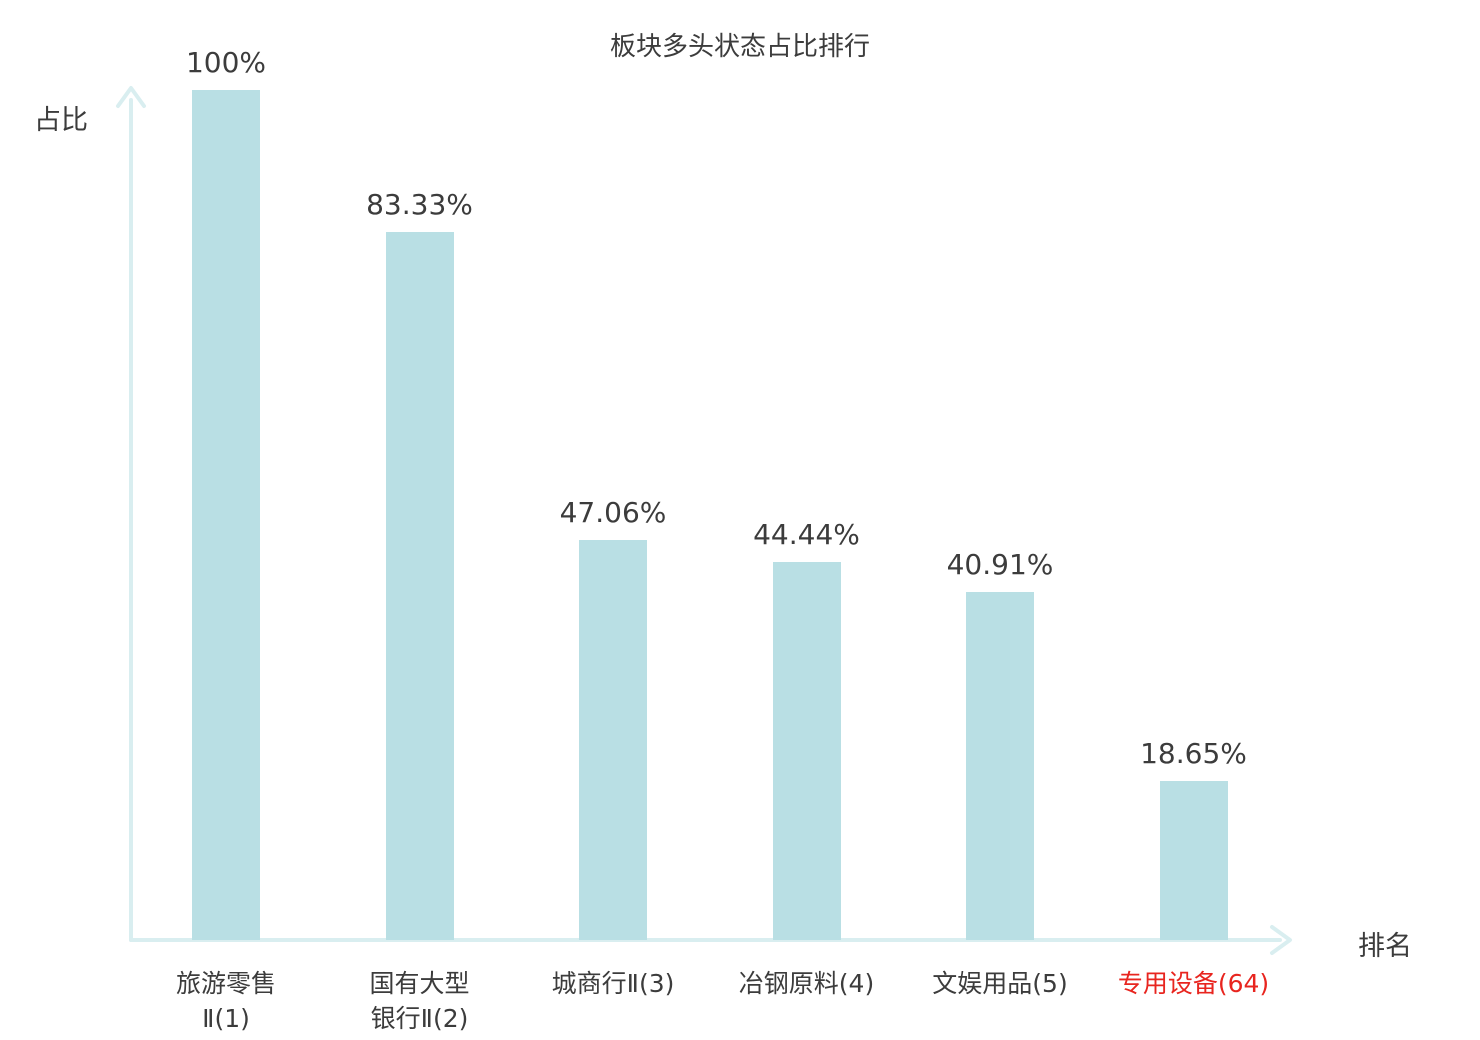 Image resolution: width=1480 pixels, height=1040 pixels. I want to click on y-axis-arrow-icon, so click(131, 97).